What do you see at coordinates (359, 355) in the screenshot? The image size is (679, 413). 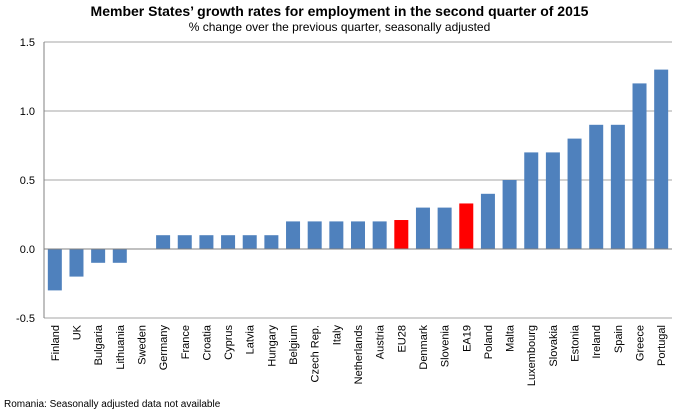 I see `x-tick-label: Netherlands` at bounding box center [359, 355].